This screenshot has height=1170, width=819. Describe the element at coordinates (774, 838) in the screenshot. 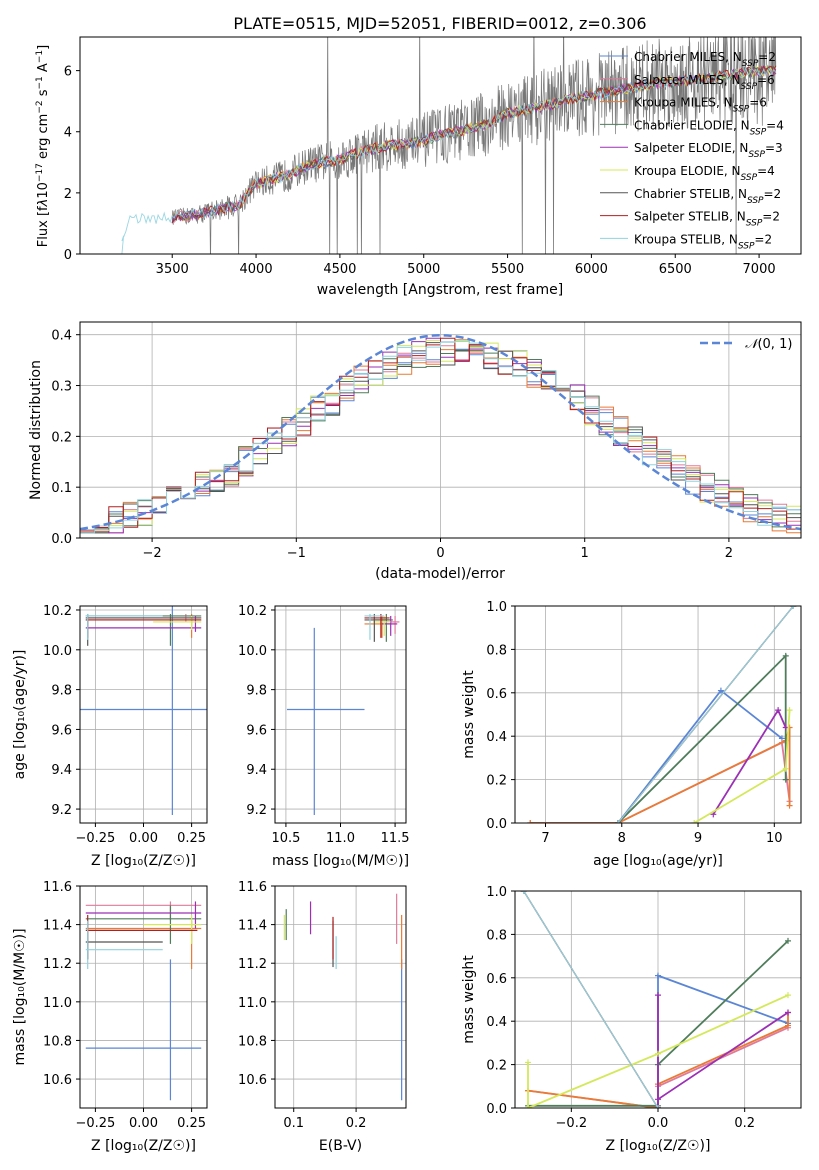

I see `weight-vs-age-xtick-label: 10` at that location.